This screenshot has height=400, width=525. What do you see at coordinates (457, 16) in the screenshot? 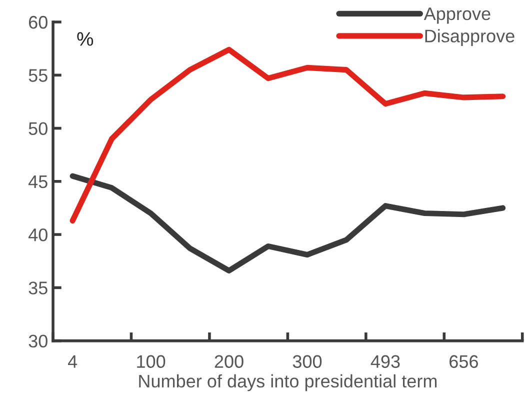
I see `legend-label: Approve` at bounding box center [457, 16].